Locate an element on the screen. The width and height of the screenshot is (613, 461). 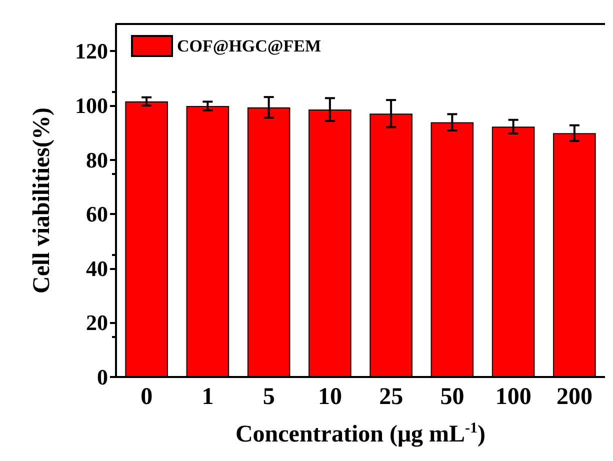
x-tick-label: 50 is located at coordinates (452, 397).